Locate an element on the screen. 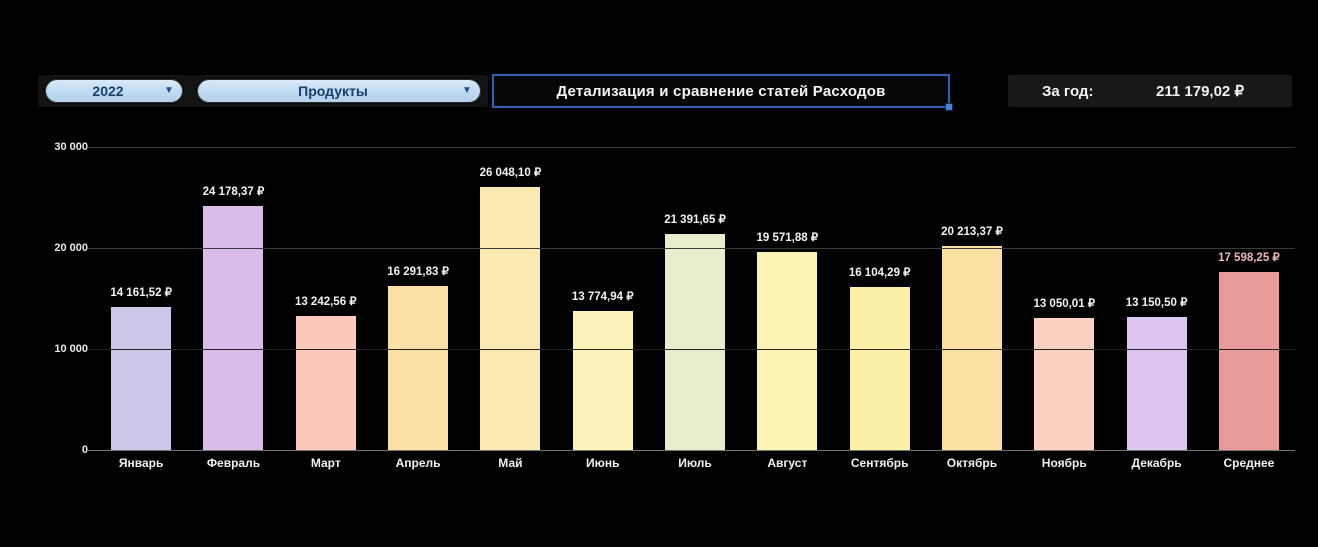 This screenshot has height=547, width=1318. bar-value-label: 13 242,56 ₽ is located at coordinates (325, 302).